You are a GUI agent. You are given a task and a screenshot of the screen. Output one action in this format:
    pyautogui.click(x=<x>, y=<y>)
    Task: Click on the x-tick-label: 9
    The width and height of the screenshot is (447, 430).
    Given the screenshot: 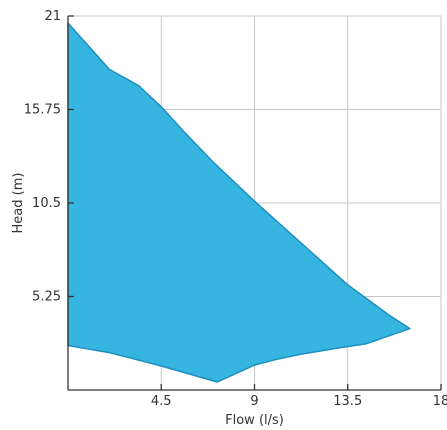 What is the action you would take?
    pyautogui.click(x=254, y=401)
    